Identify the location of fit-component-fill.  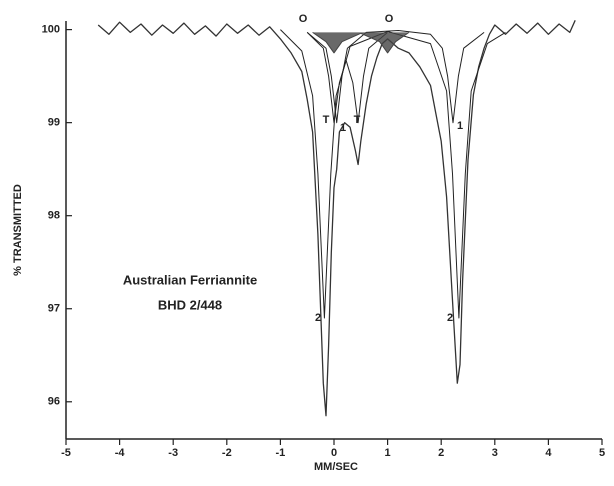
(360, 42).